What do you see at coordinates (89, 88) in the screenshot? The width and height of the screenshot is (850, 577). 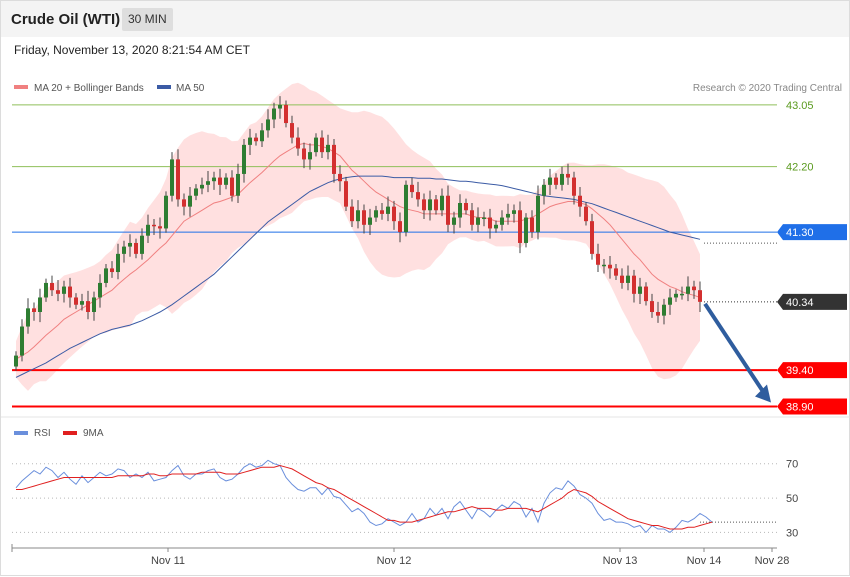 I see `ma20-legend-label: MA 20 + Bollinger Bands` at bounding box center [89, 88].